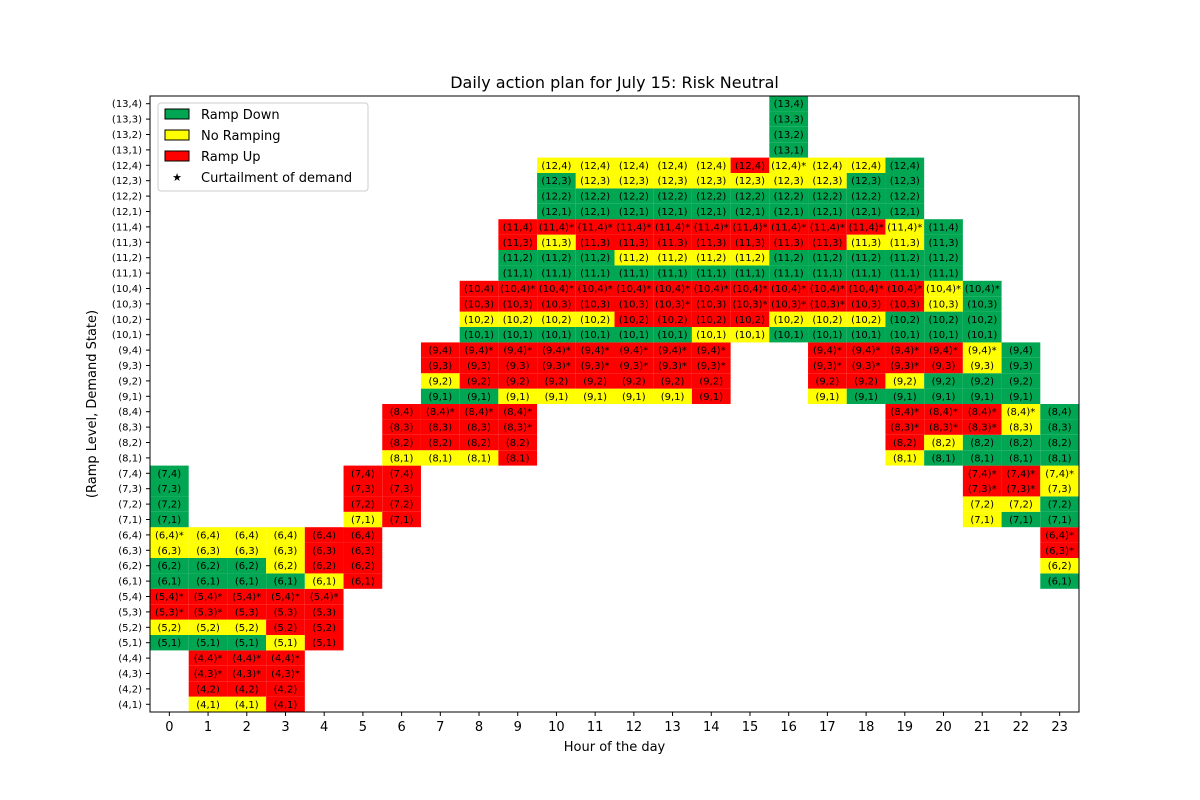  Describe the element at coordinates (127, 181) in the screenshot. I see `y-tick-label: (12,3)` at that location.